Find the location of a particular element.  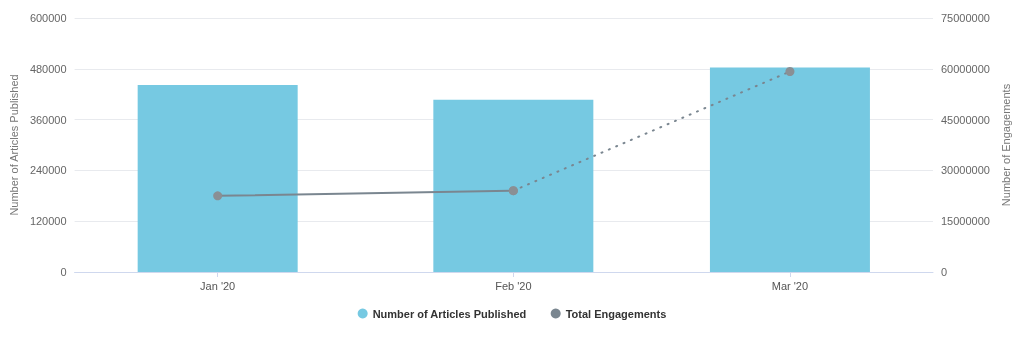

y2-tick-label: 45000000 is located at coordinates (965, 119).